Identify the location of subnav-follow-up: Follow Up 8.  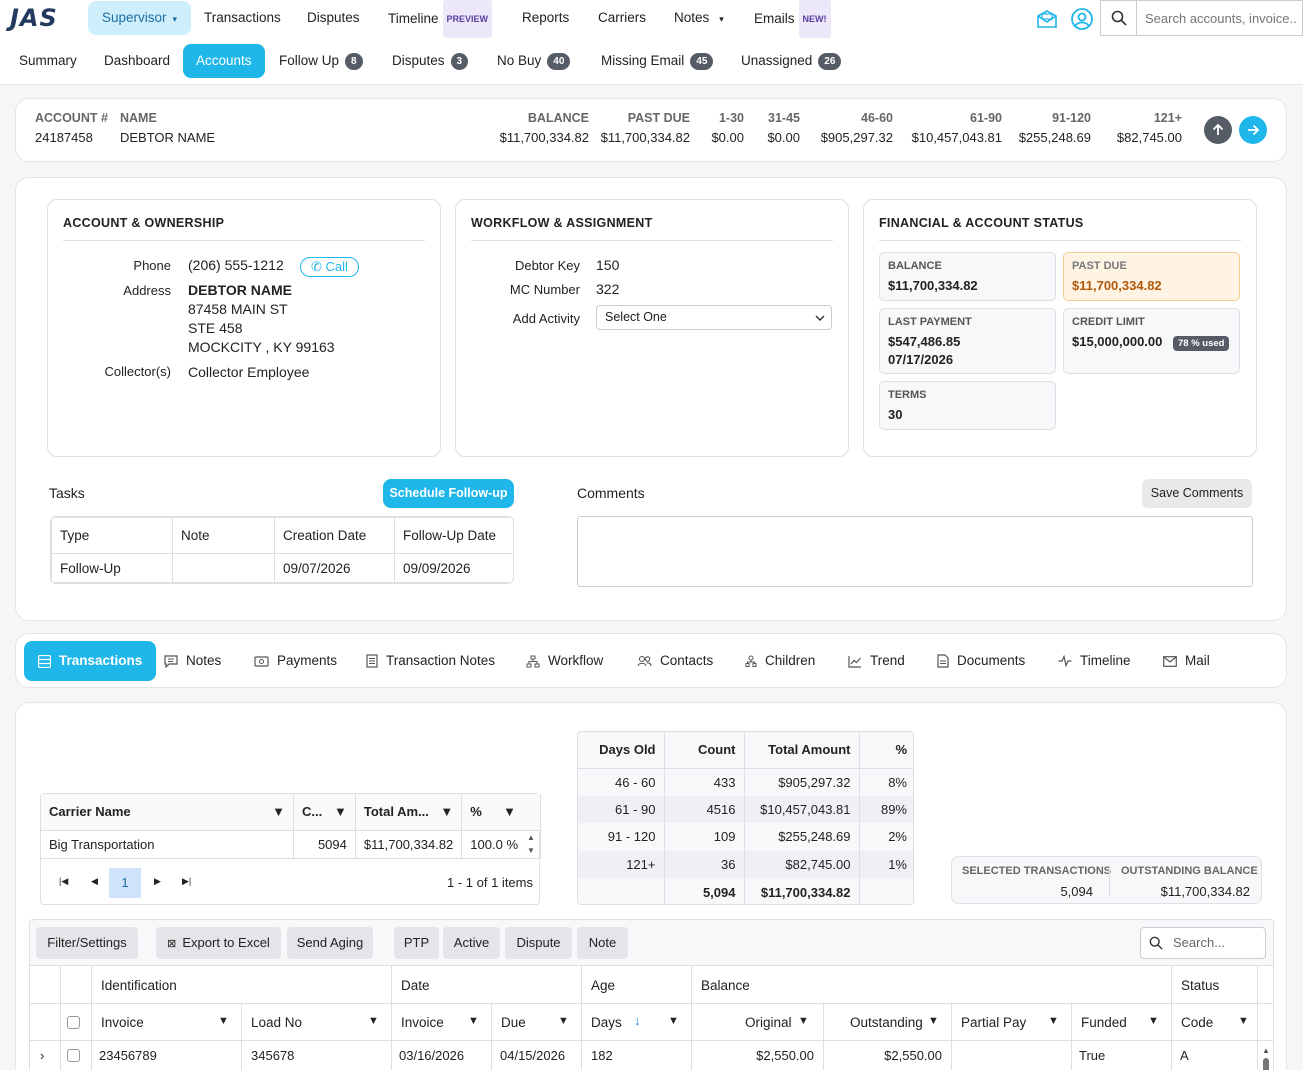
(321, 61).